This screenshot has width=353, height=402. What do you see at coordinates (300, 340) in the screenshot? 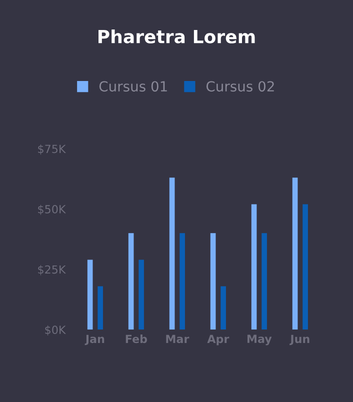
I see `x-tick-label: Jun` at bounding box center [300, 340].